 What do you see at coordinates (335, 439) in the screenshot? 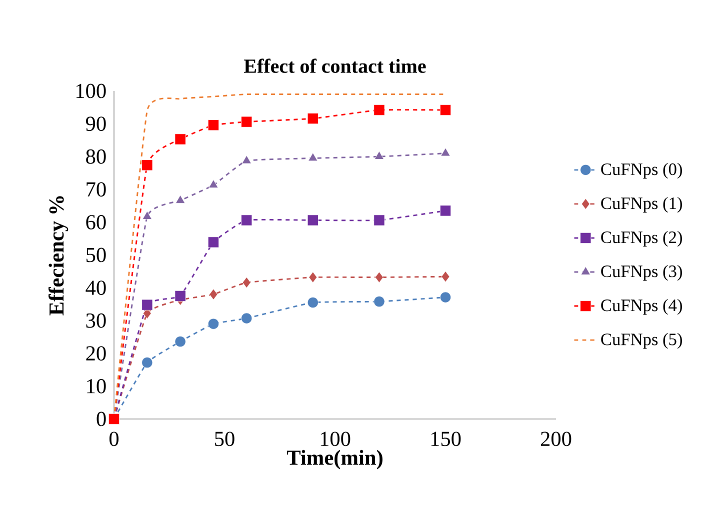
I see `x-tick-label: 100` at bounding box center [335, 439].